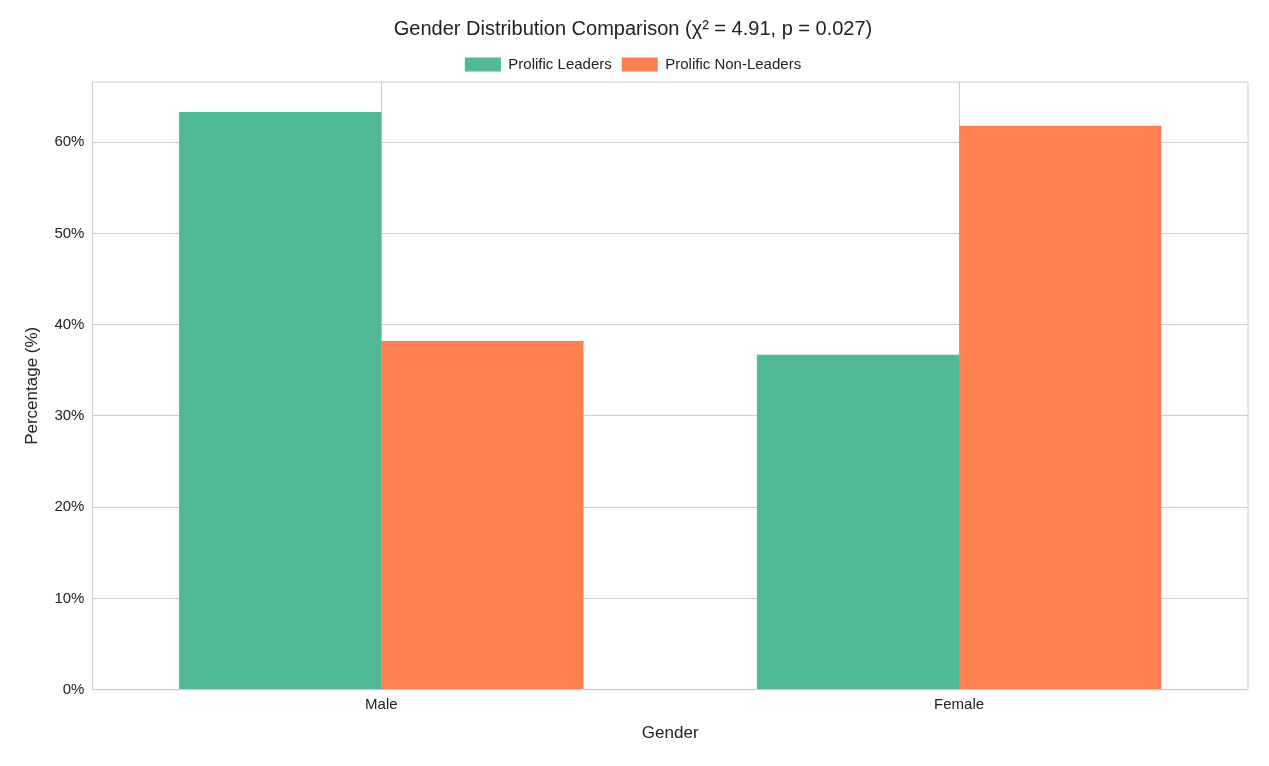  Describe the element at coordinates (73, 688) in the screenshot. I see `y-tick-label: 0%` at that location.